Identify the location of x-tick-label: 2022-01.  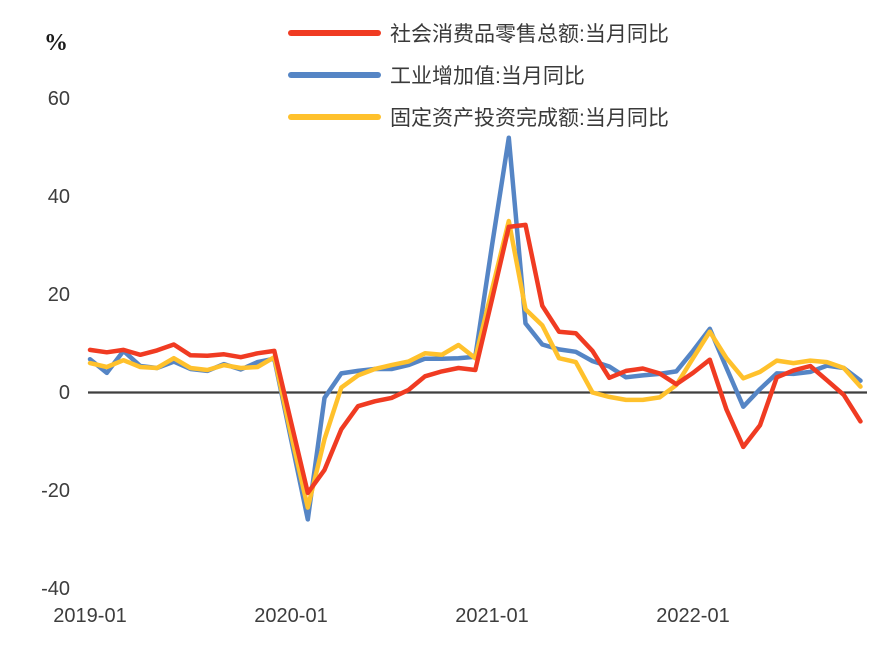
(693, 616).